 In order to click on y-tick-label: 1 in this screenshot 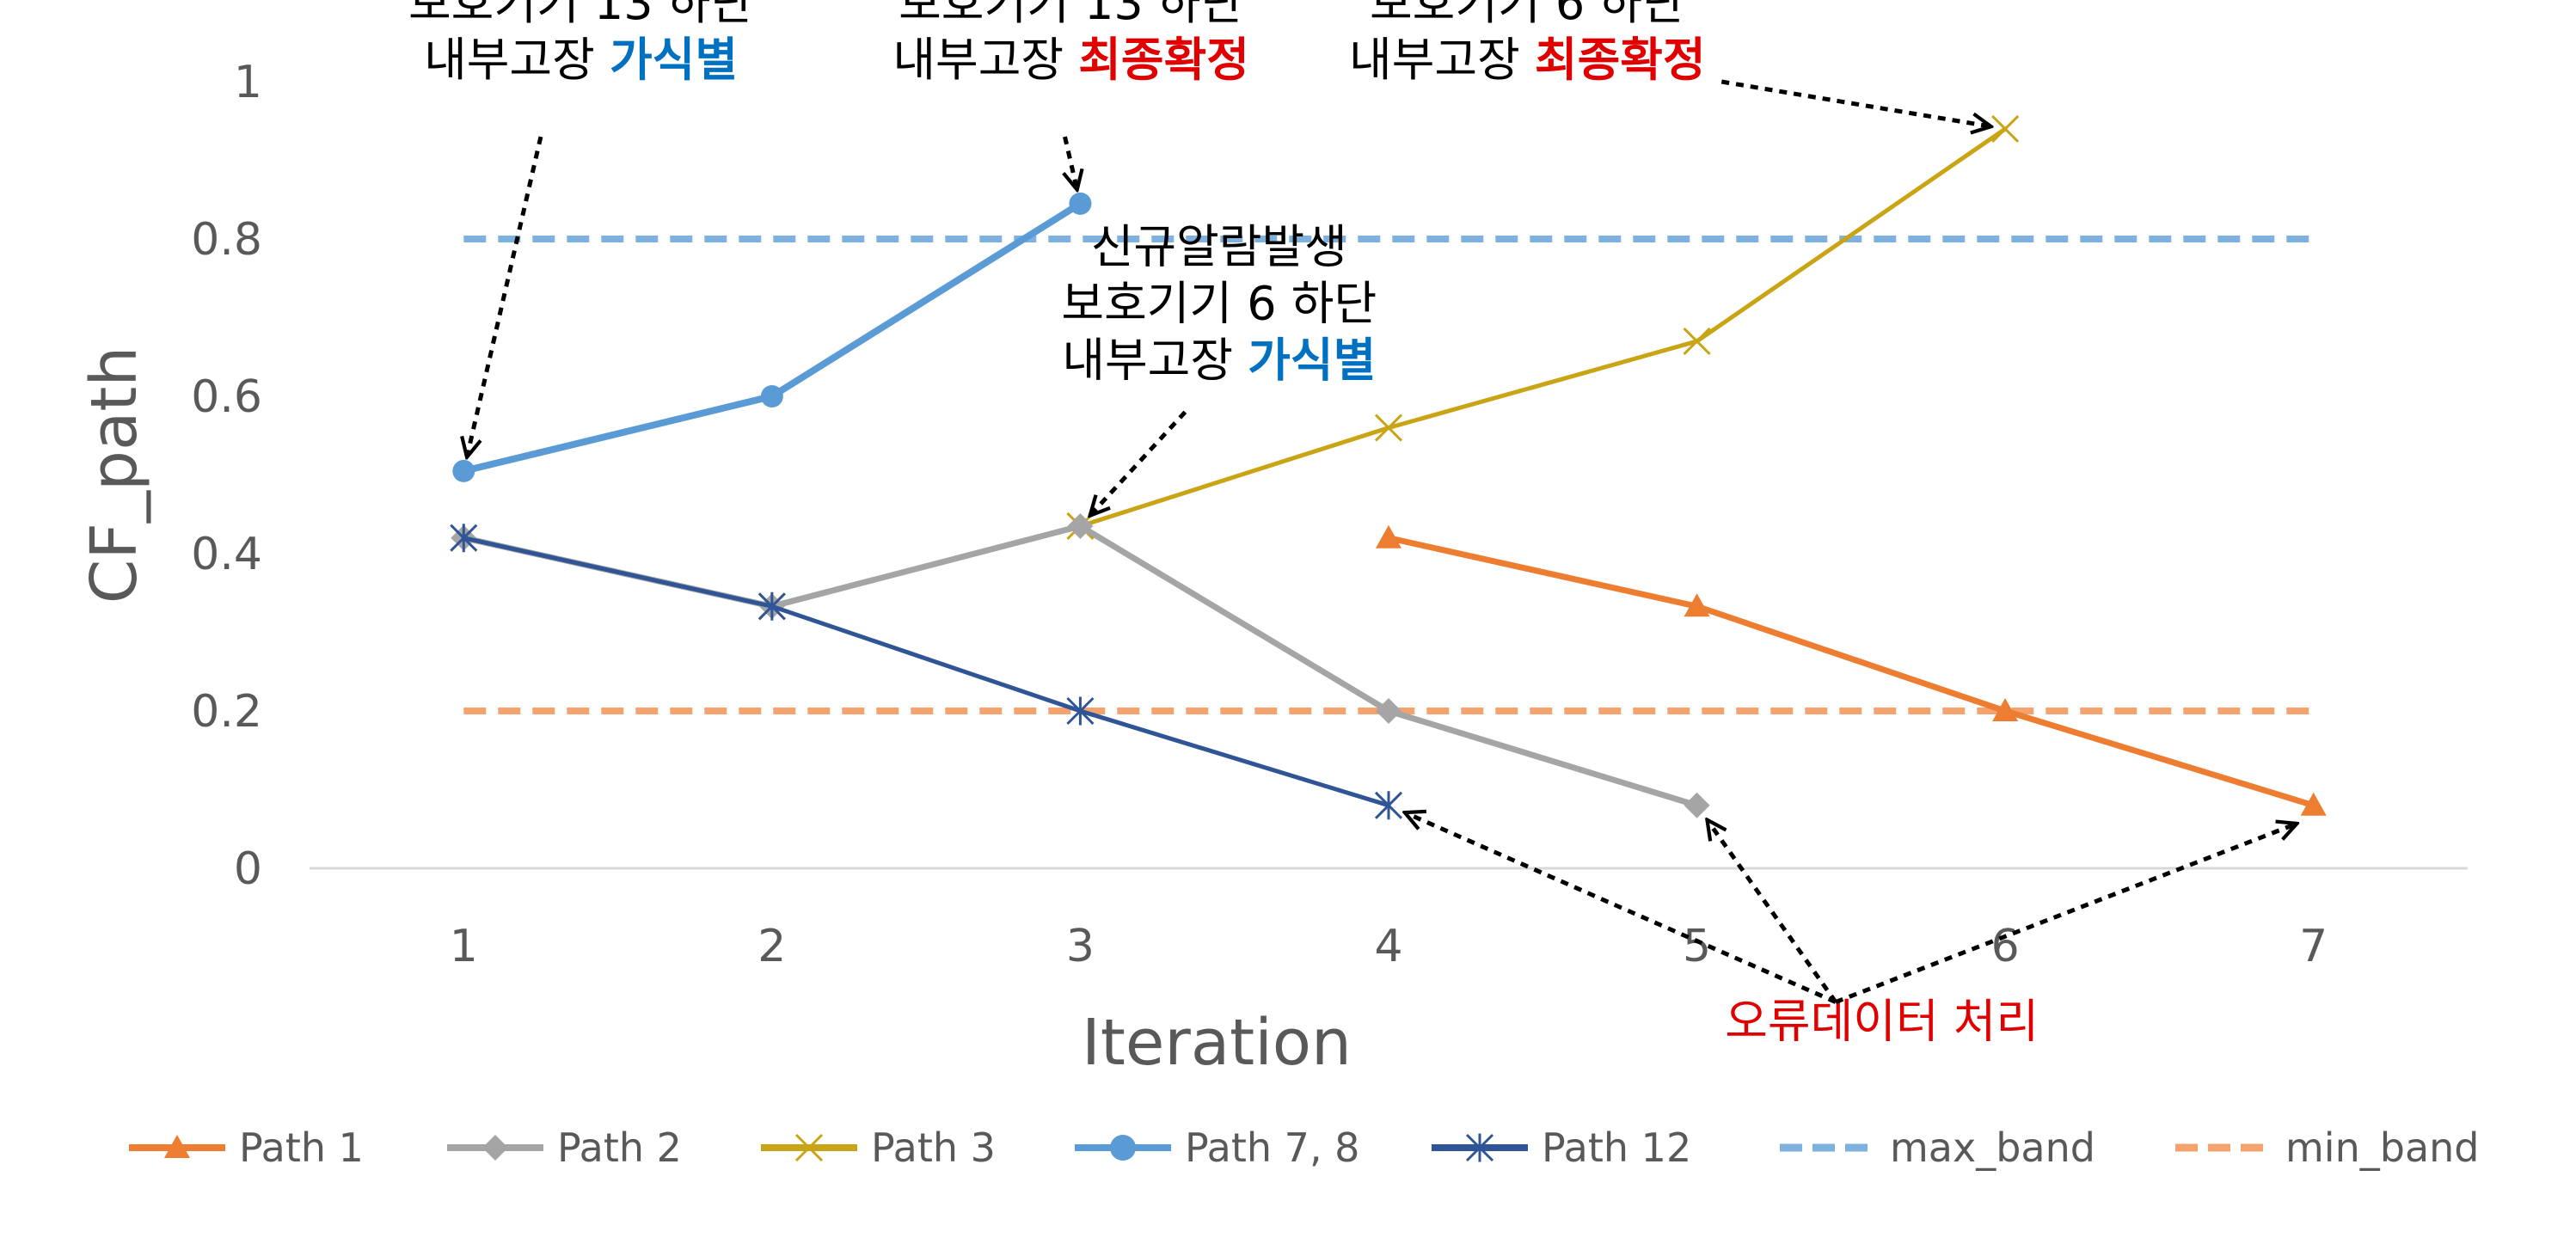, I will do `click(248, 82)`.